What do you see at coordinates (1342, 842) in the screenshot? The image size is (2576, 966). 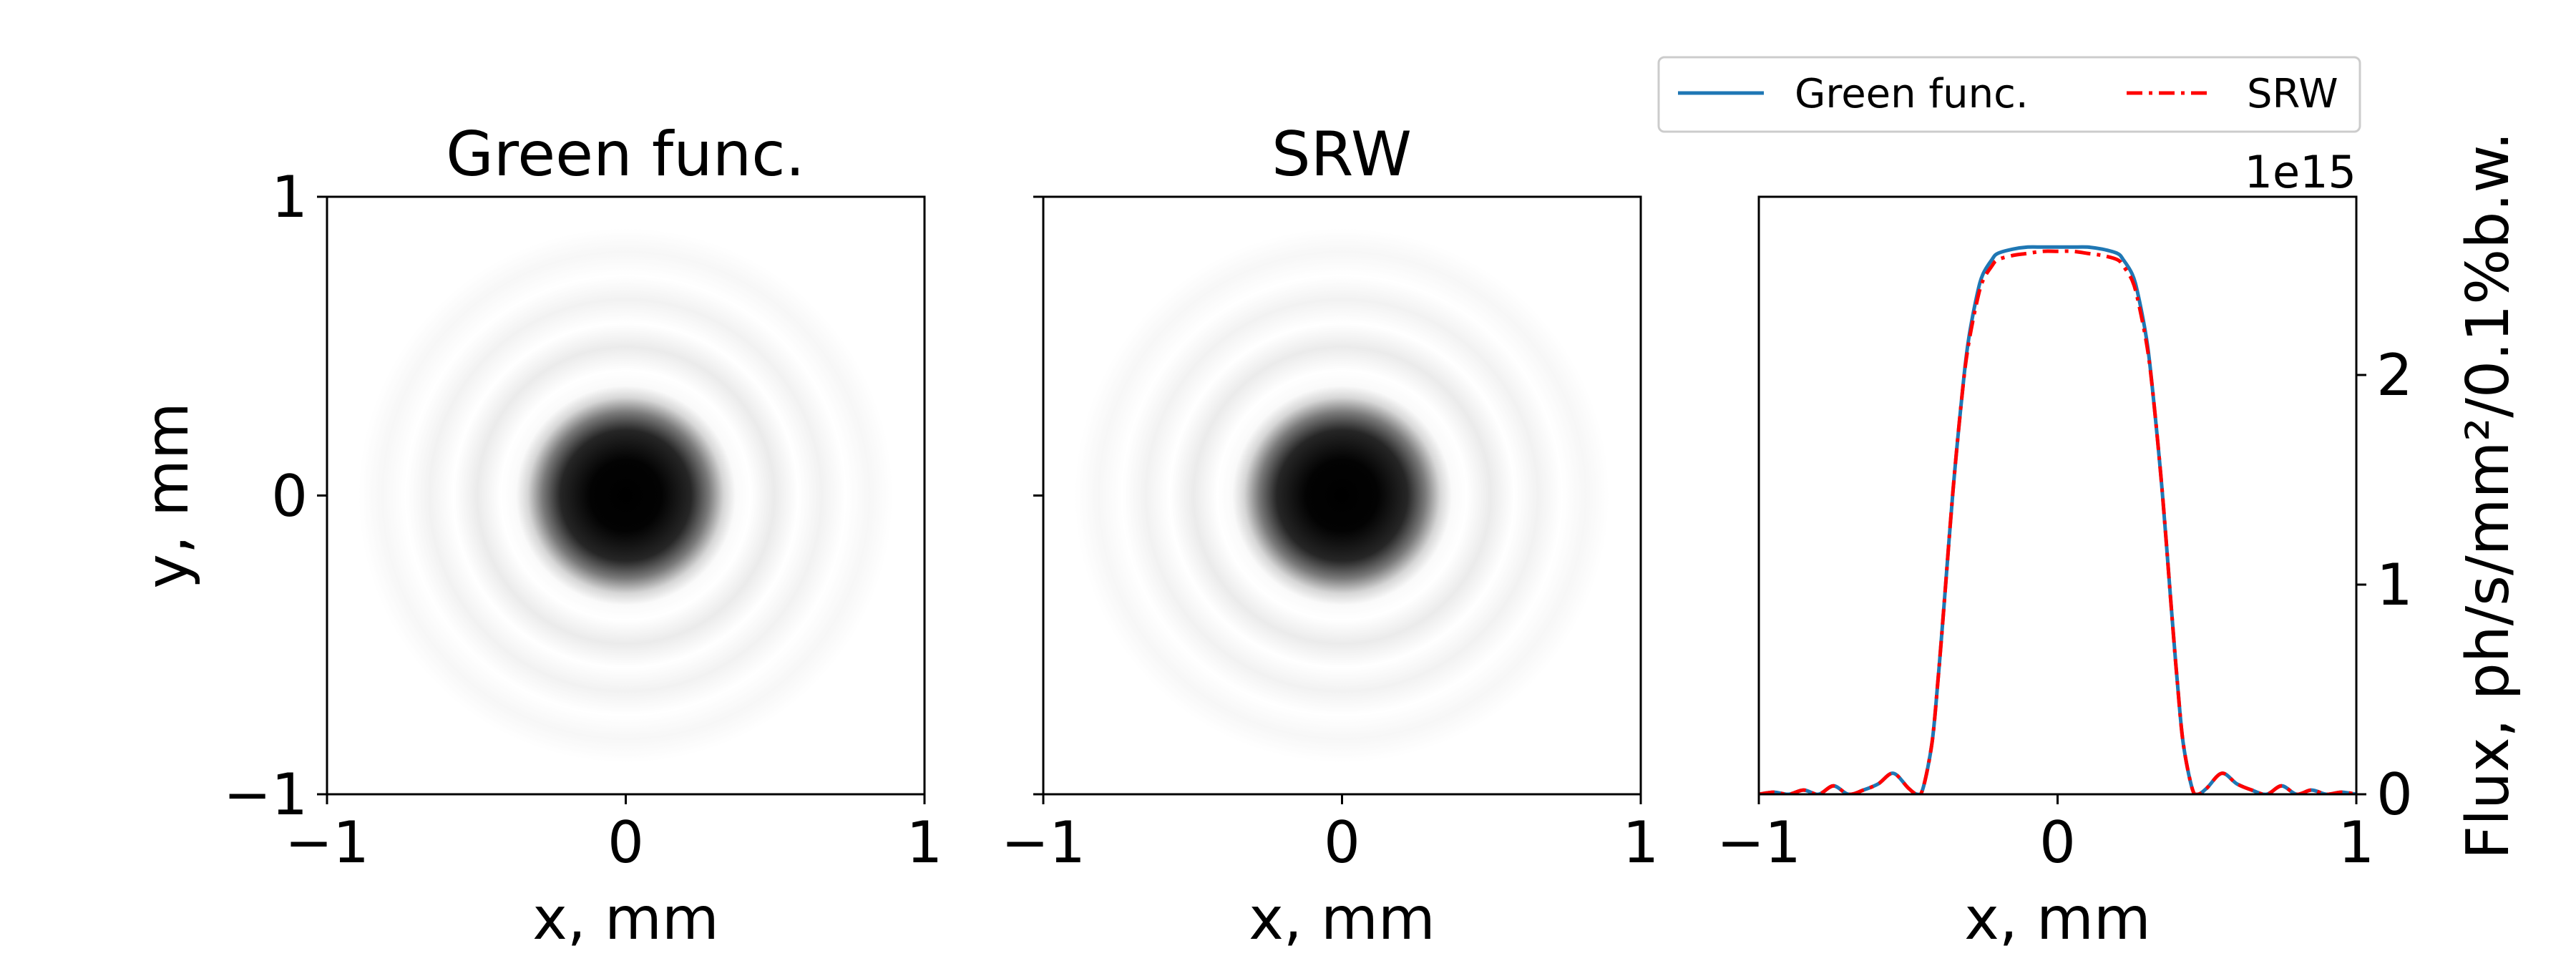 I see `panel2-xtick-label: 0` at bounding box center [1342, 842].